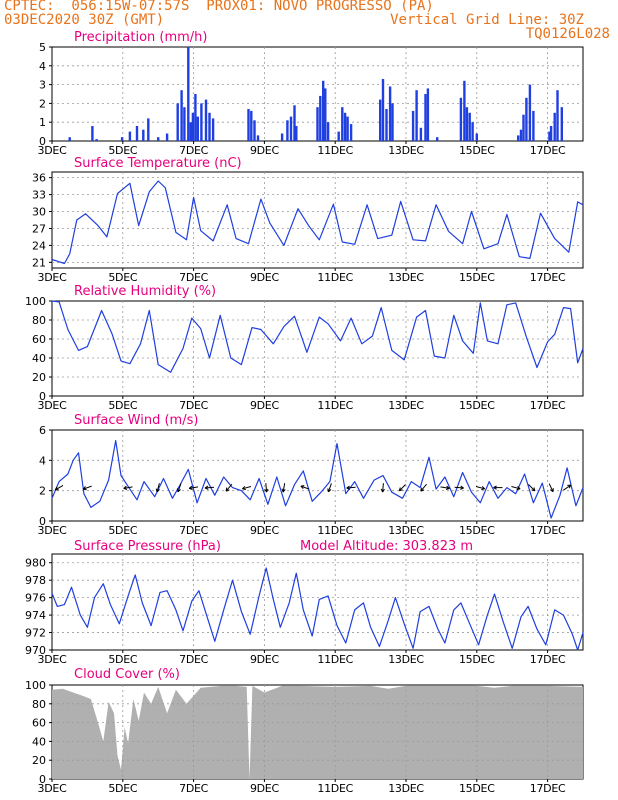  Describe the element at coordinates (39, 723) in the screenshot. I see `y-tick-label: 60` at that location.